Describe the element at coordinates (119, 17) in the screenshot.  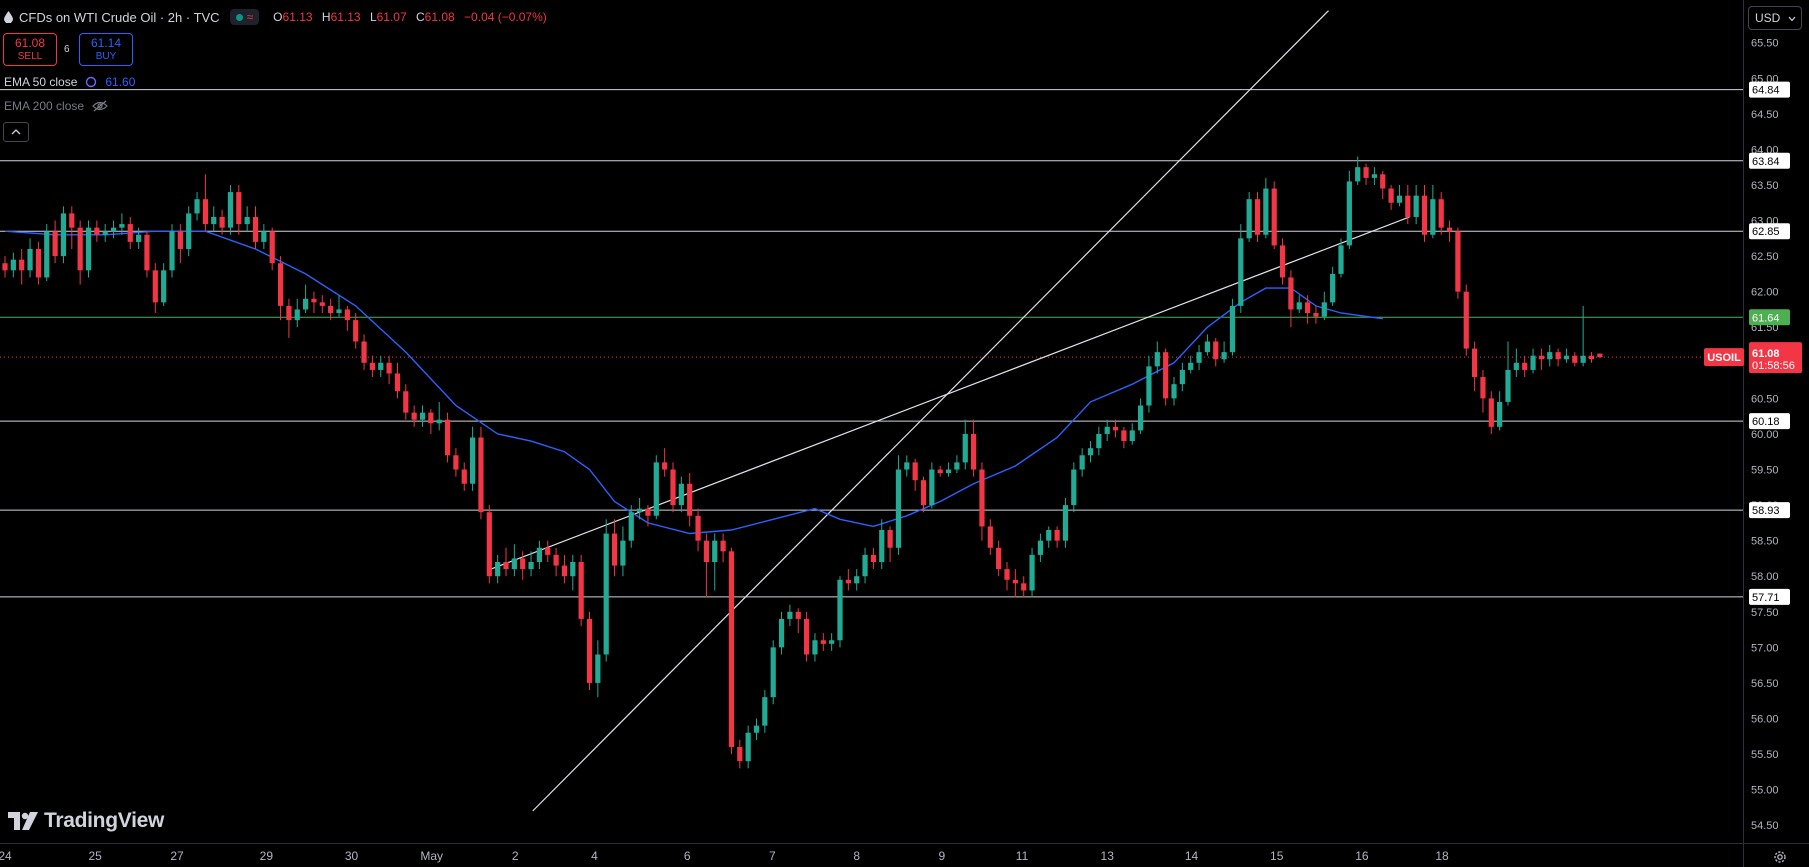
I see `symbol-title: CFDs on WTI Crude Oil · 2h · TVC` at that location.